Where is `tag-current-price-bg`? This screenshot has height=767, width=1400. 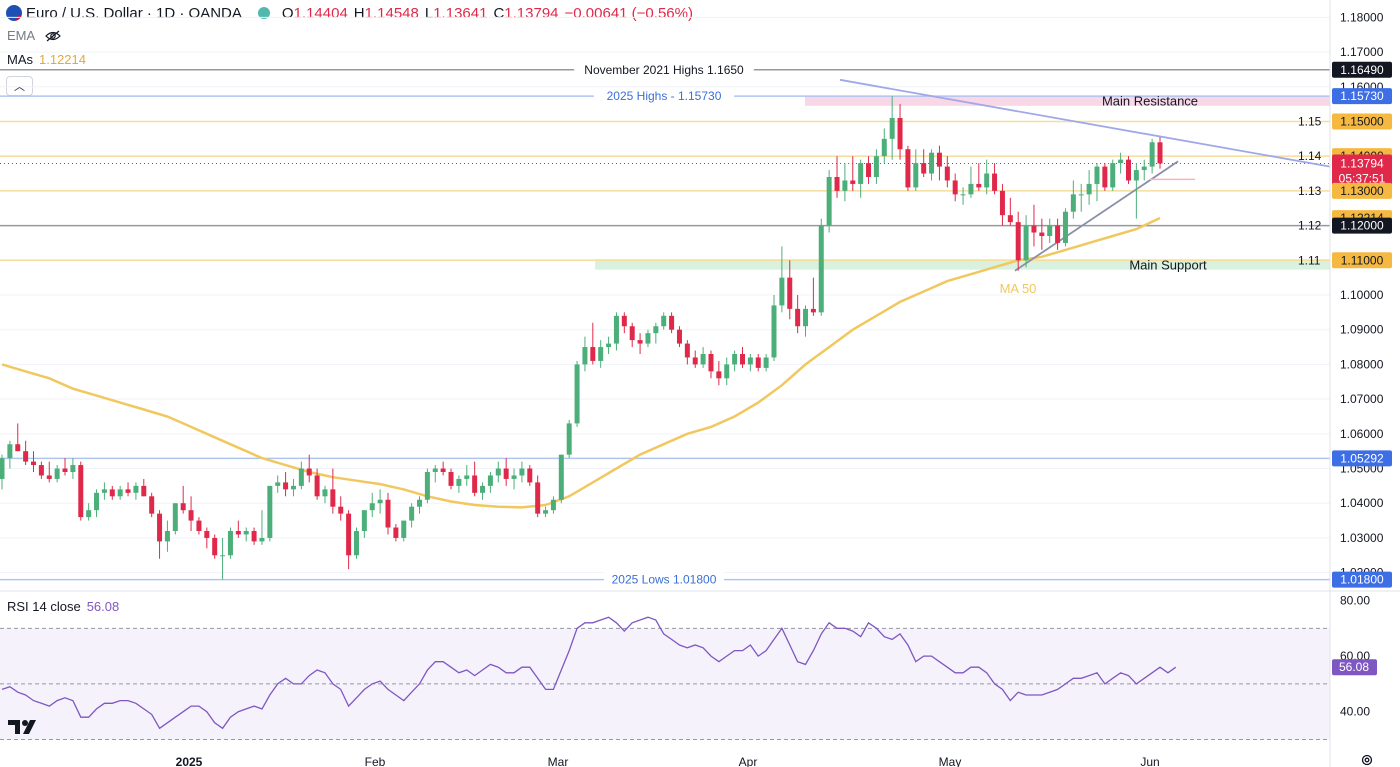
tag-current-price-bg is located at coordinates (1362, 170).